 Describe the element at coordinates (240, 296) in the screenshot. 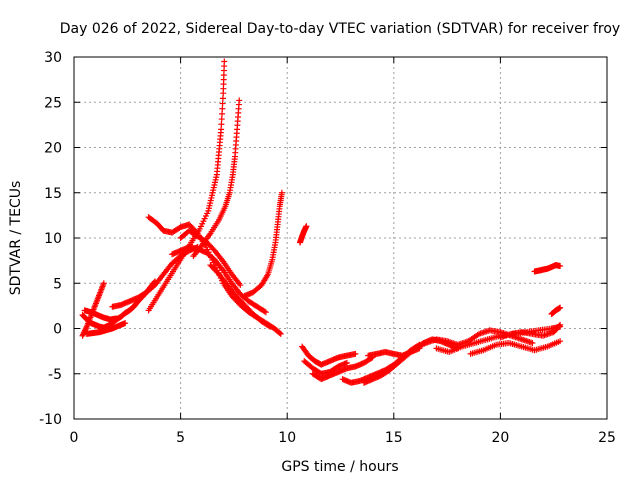

I see `series-arc-lower-decline` at that location.